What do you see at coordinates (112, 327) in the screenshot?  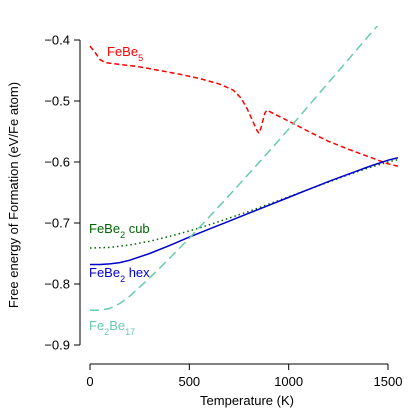 I see `series-label-fe2be17: Fe2Be17` at bounding box center [112, 327].